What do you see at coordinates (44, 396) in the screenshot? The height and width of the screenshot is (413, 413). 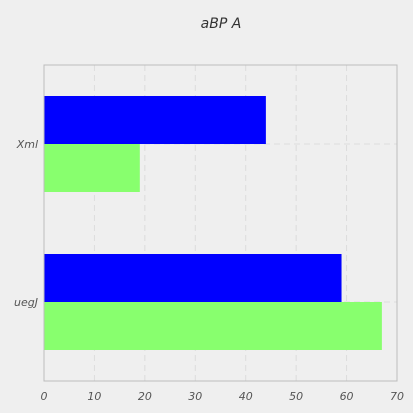 I see `x-tick-label: 0` at bounding box center [44, 396].